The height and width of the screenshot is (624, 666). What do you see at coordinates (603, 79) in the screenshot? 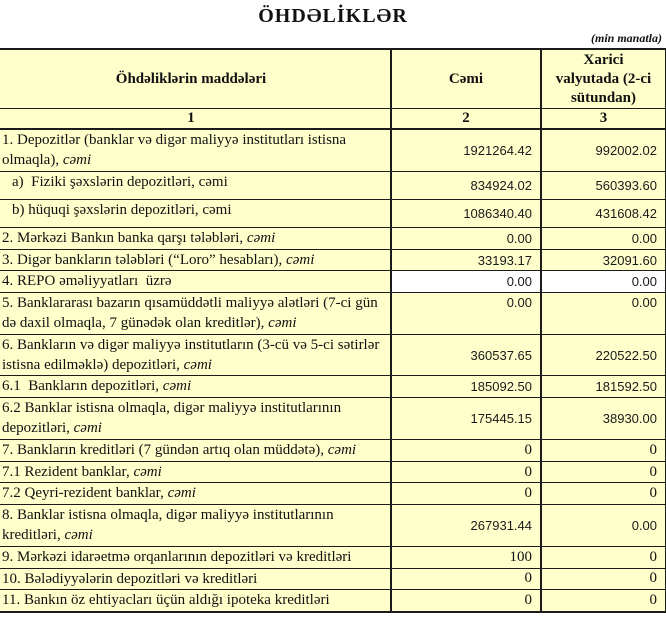
I see `header-foreign-currency: Xarici valyutada (2-ci sütundan)` at bounding box center [603, 79].